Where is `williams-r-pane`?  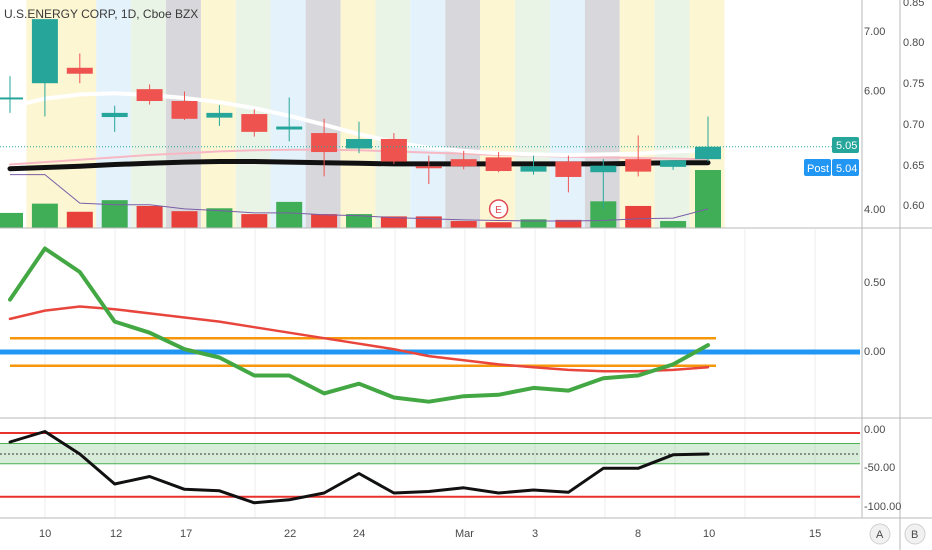 williams-r-pane is located at coordinates (430, 467).